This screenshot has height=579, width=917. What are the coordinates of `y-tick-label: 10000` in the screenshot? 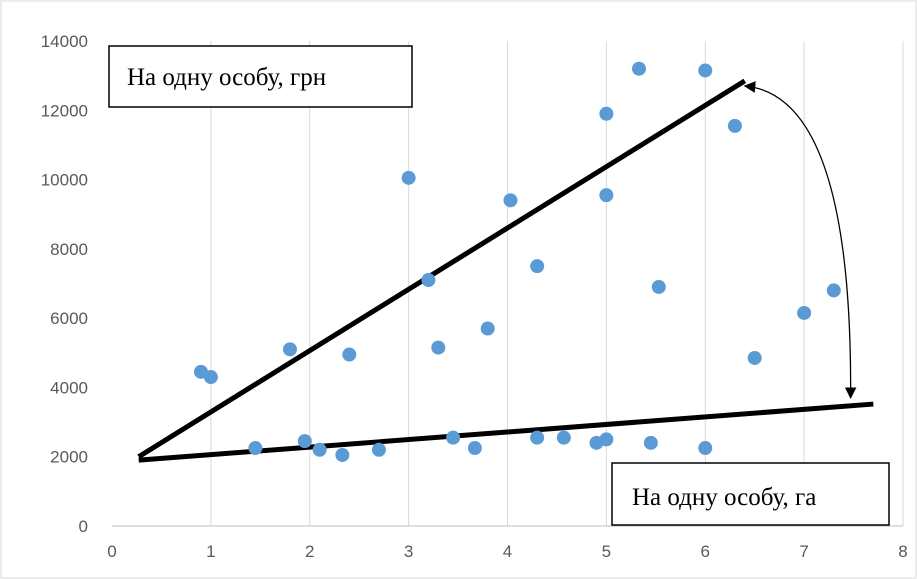 It's located at (64, 180).